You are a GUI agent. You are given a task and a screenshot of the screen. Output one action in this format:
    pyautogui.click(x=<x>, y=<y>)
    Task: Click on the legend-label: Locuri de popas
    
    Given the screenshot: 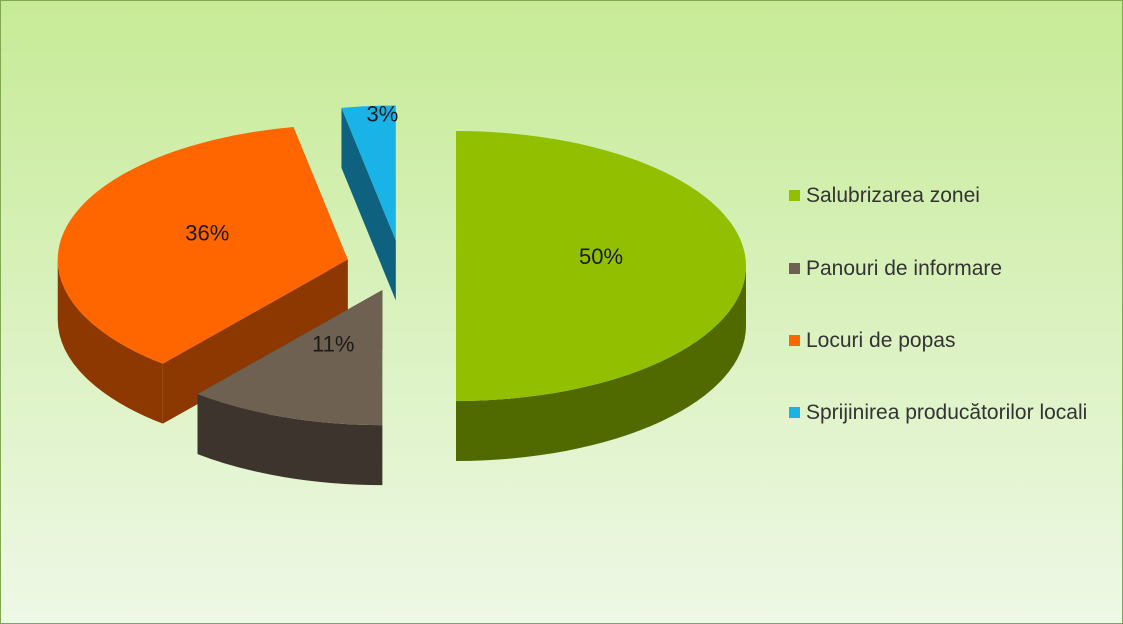 What is the action you would take?
    pyautogui.click(x=881, y=340)
    